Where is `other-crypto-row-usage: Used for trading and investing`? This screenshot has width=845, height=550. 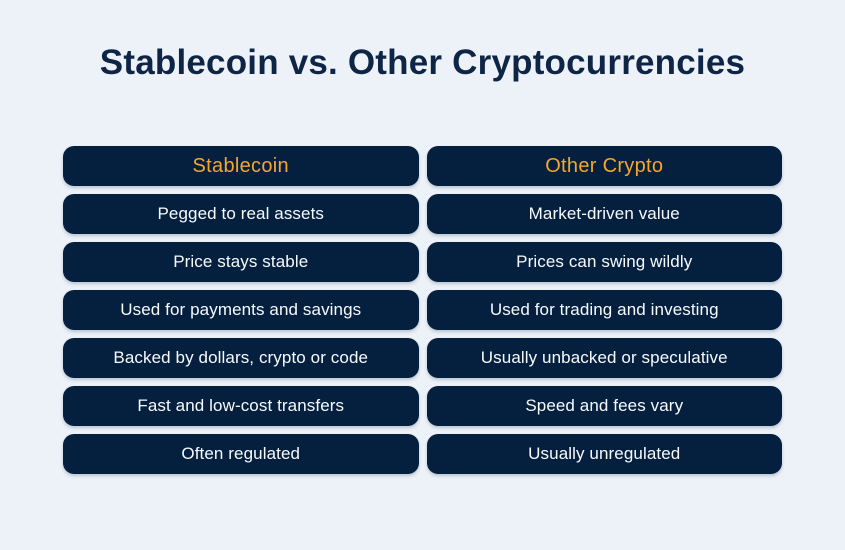 other-crypto-row-usage: Used for trading and investing is located at coordinates (604, 310).